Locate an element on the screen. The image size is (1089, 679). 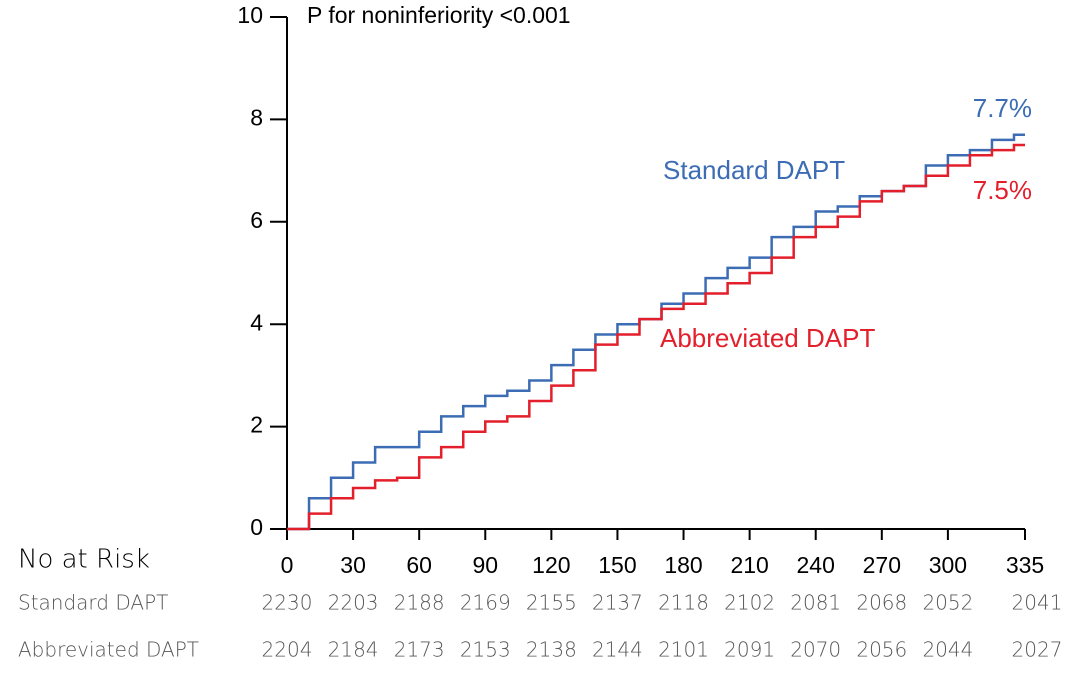
risk-count: 2144 is located at coordinates (617, 650).